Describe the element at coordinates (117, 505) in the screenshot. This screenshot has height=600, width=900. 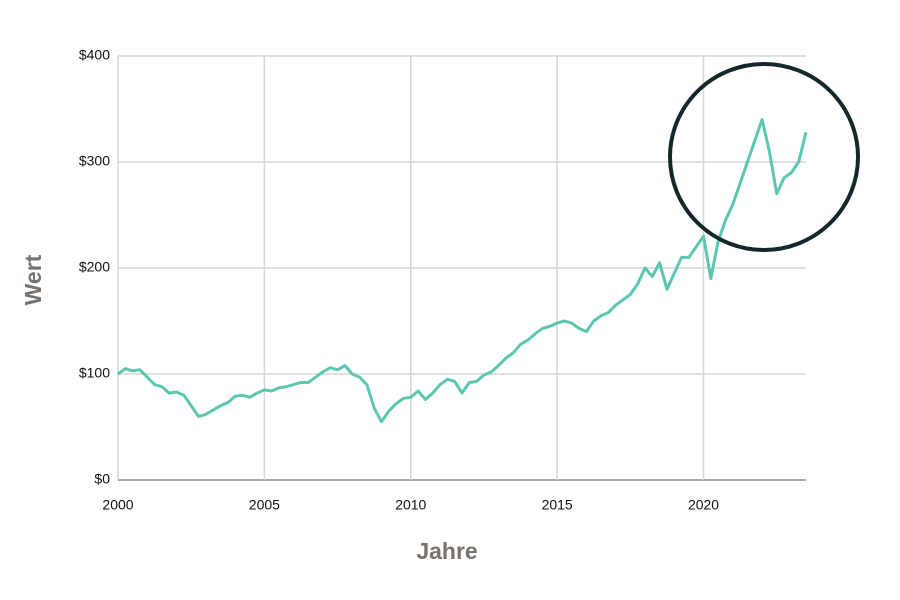
I see `x-tick-label: 2000` at that location.